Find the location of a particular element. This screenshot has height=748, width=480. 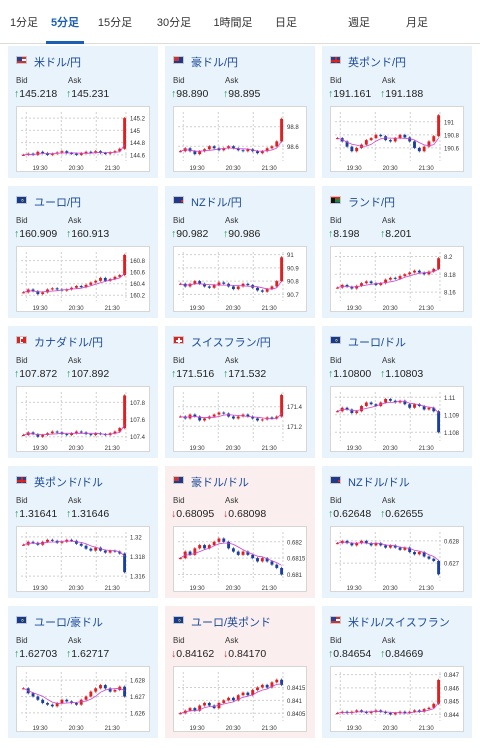

tab-7: 月足 is located at coordinates (417, 23).